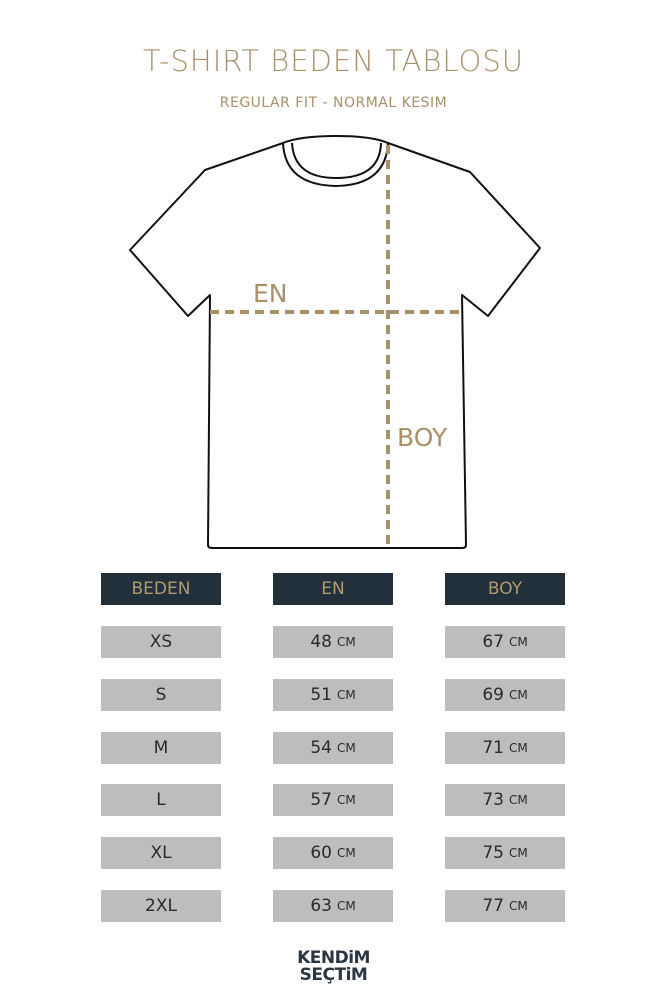  What do you see at coordinates (505, 589) in the screenshot?
I see `table-header-cell: BOY` at bounding box center [505, 589].